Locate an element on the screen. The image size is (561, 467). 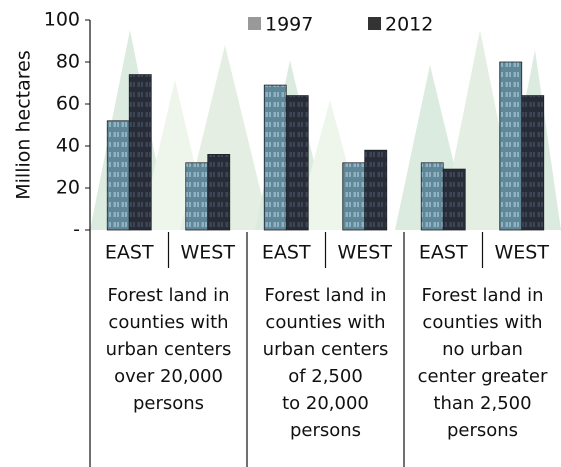
legend-label: 1997 is located at coordinates (289, 25).